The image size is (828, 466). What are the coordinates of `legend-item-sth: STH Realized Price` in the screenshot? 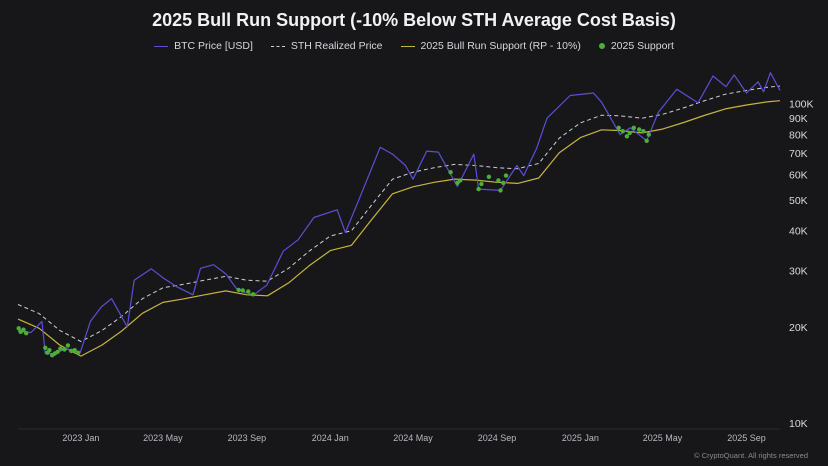 It's located at (326, 46).